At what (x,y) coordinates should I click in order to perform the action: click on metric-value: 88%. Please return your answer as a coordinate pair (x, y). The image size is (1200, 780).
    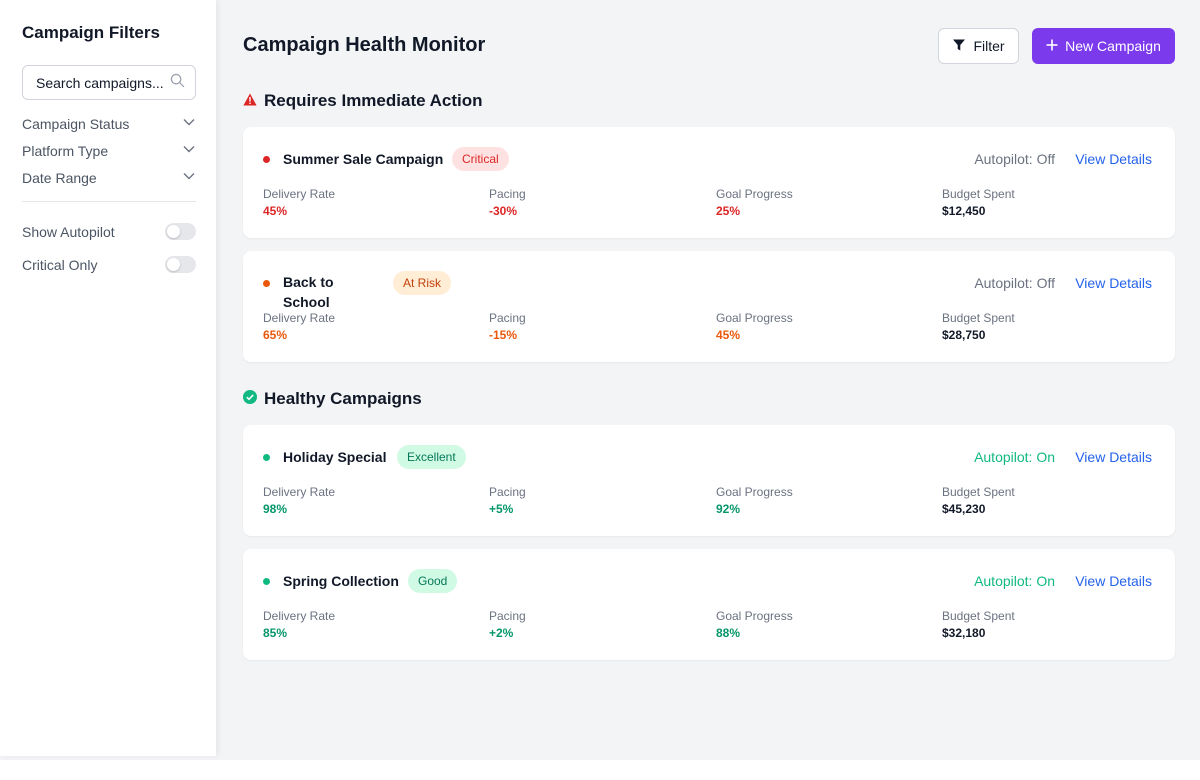
    Looking at the image, I should click on (728, 633).